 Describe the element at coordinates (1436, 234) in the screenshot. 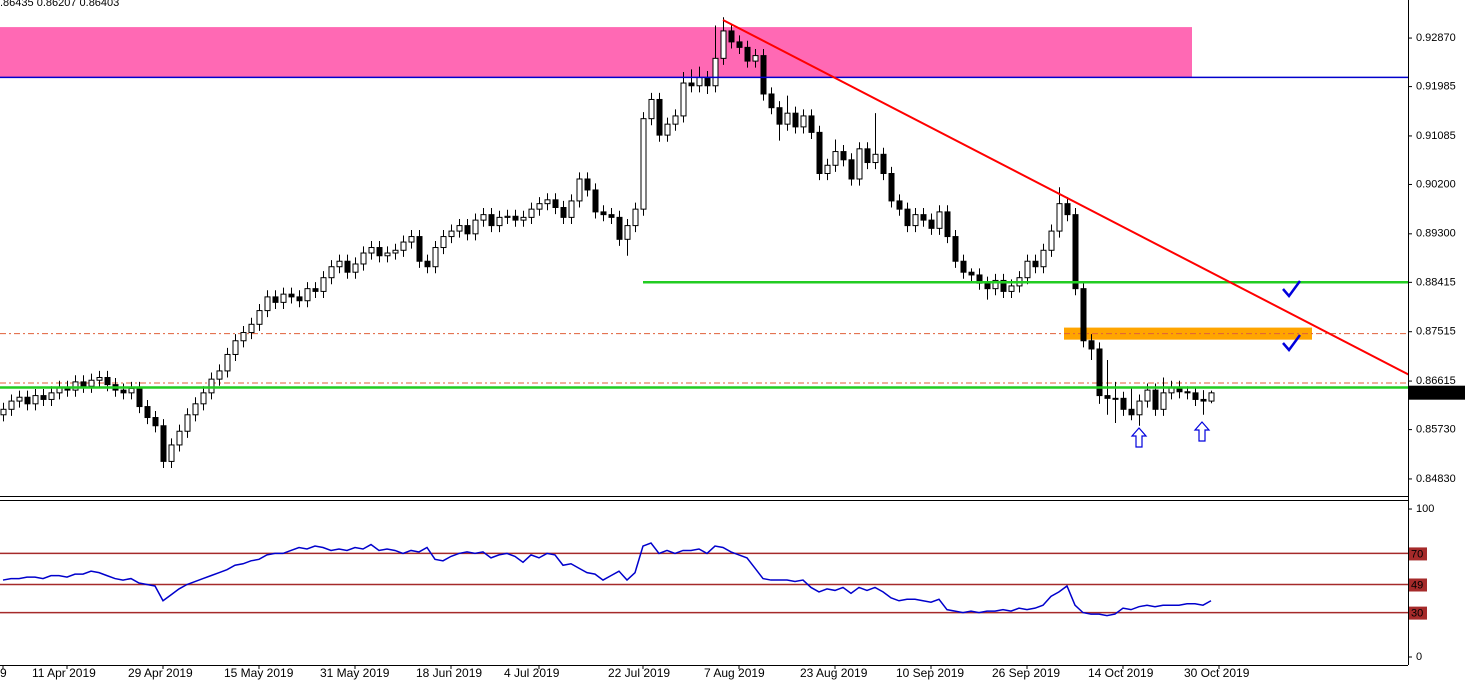

I see `y-tick-label: 0.89300` at that location.